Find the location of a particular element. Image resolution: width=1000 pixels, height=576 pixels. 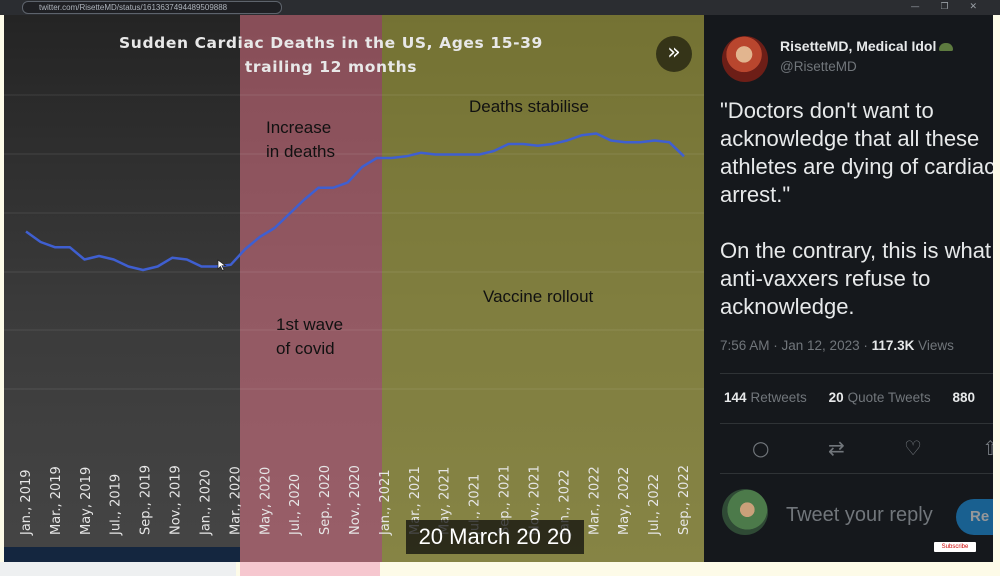

views-label: Views is located at coordinates (934, 345).